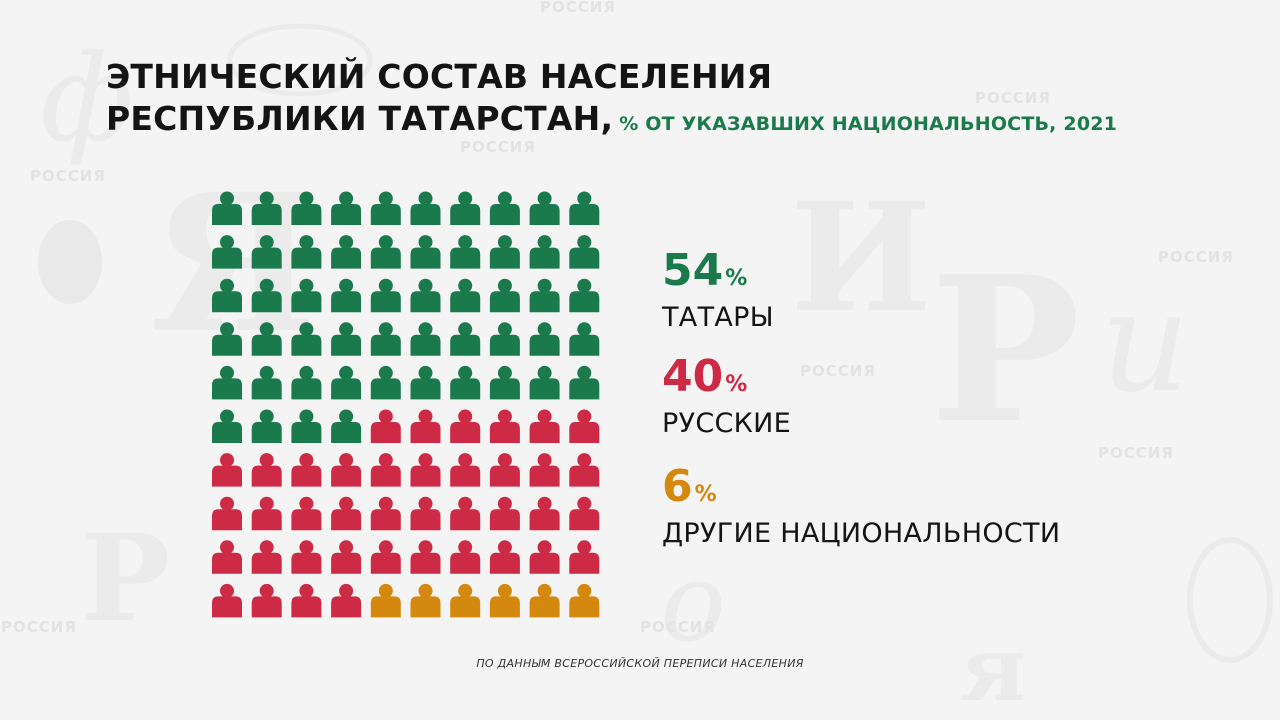 The image size is (1280, 720). Describe the element at coordinates (693, 376) in the screenshot. I see `legend-percent-value: 40` at that location.